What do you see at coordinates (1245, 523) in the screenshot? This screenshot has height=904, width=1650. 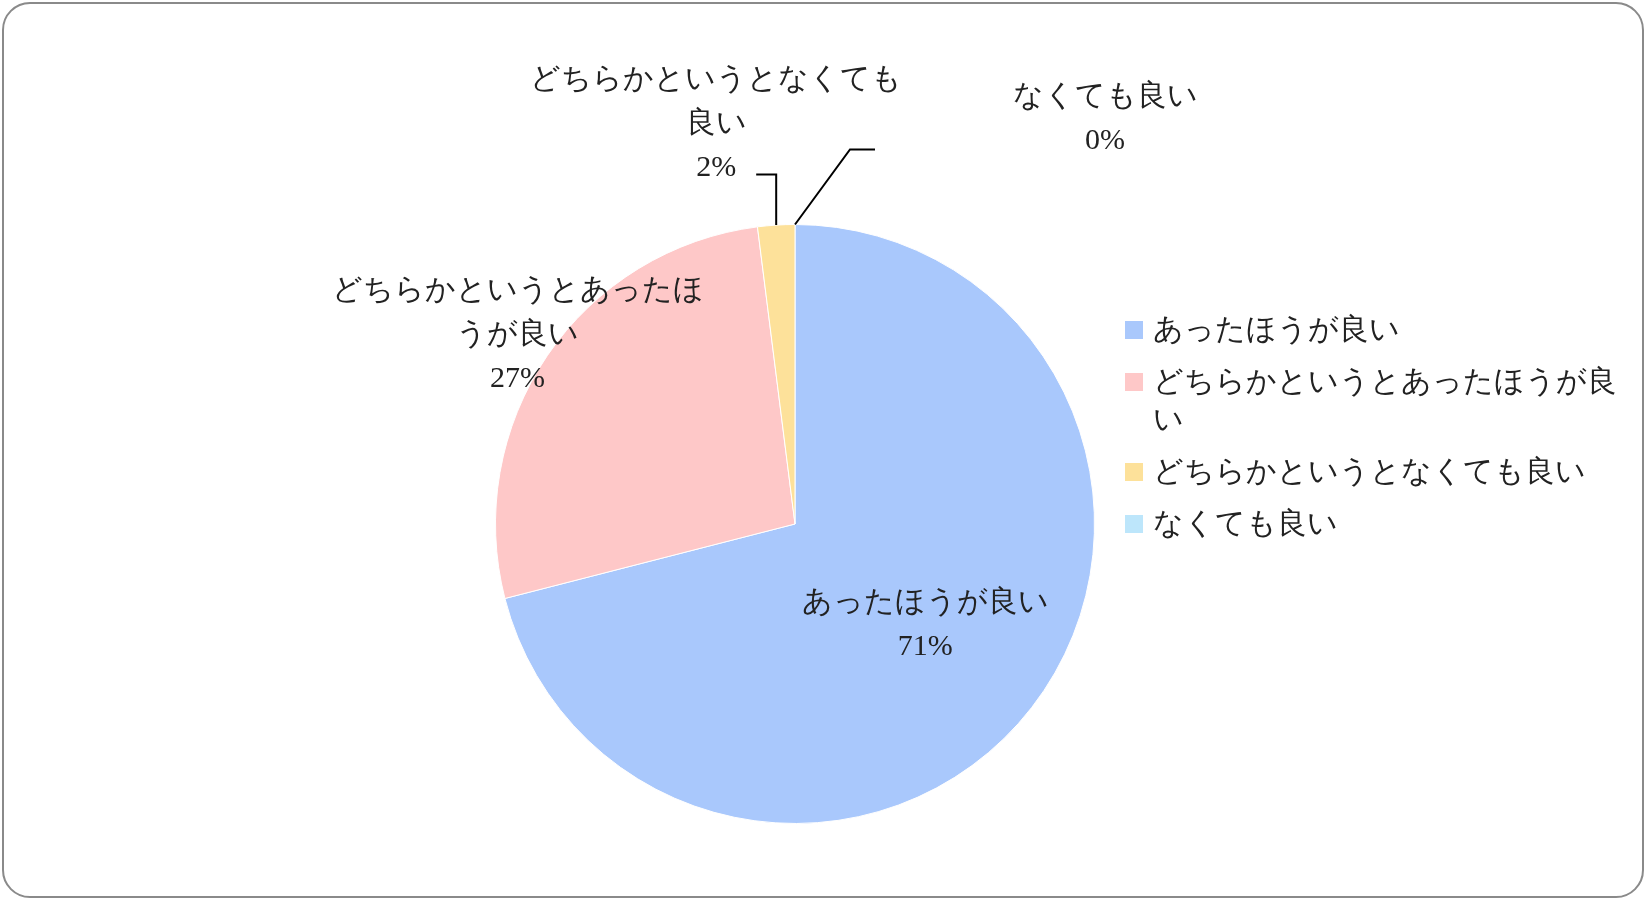 I see `legend-label: なくても良い` at bounding box center [1245, 523].